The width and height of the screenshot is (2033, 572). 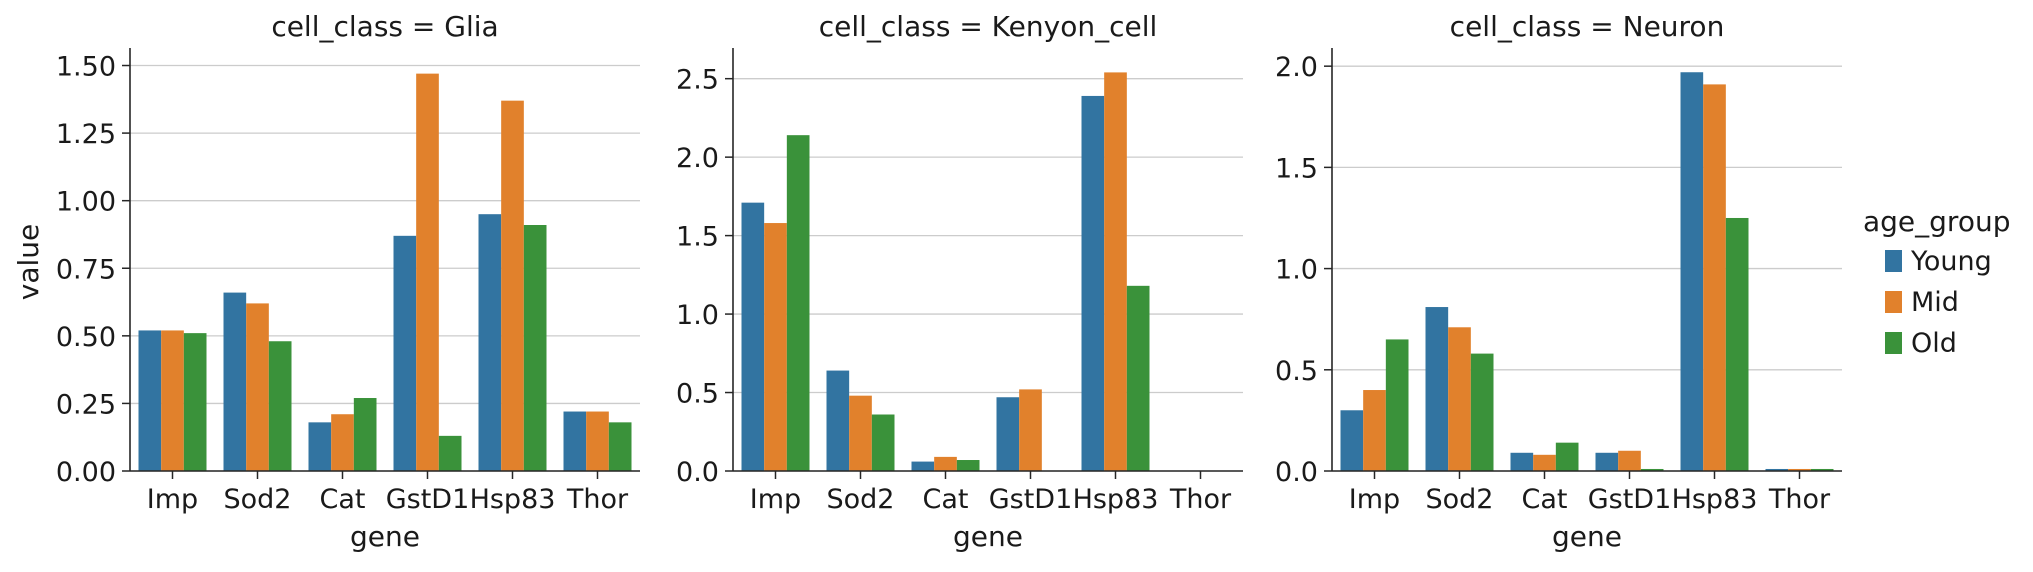 I want to click on y-tick-label: 1.5, so click(x=1296, y=168).